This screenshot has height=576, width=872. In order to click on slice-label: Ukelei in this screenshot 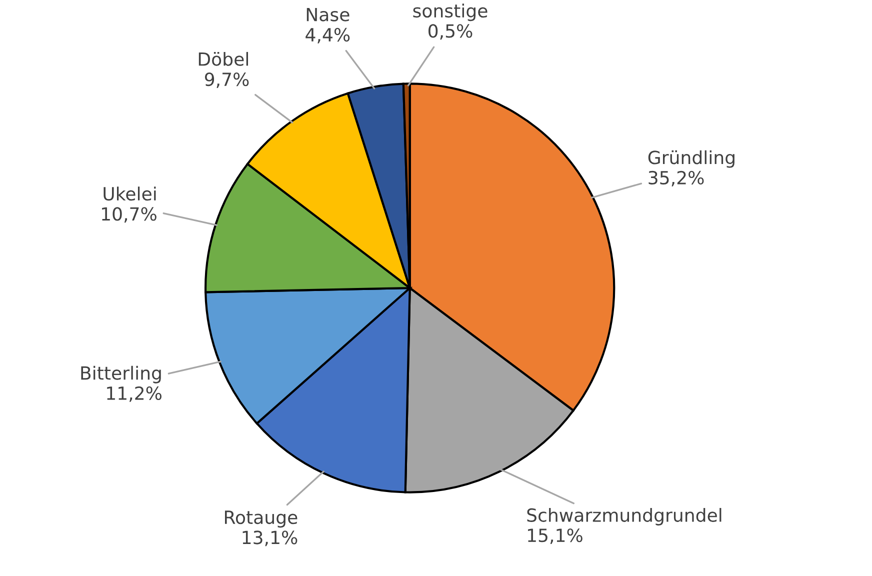, I will do `click(130, 193)`.